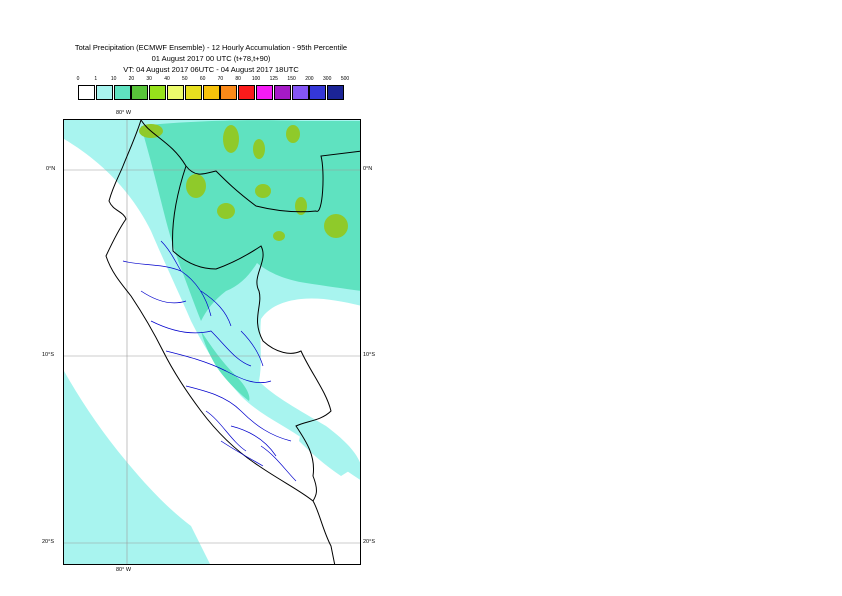  I want to click on lat-label-20s-right: 20°S, so click(369, 542).